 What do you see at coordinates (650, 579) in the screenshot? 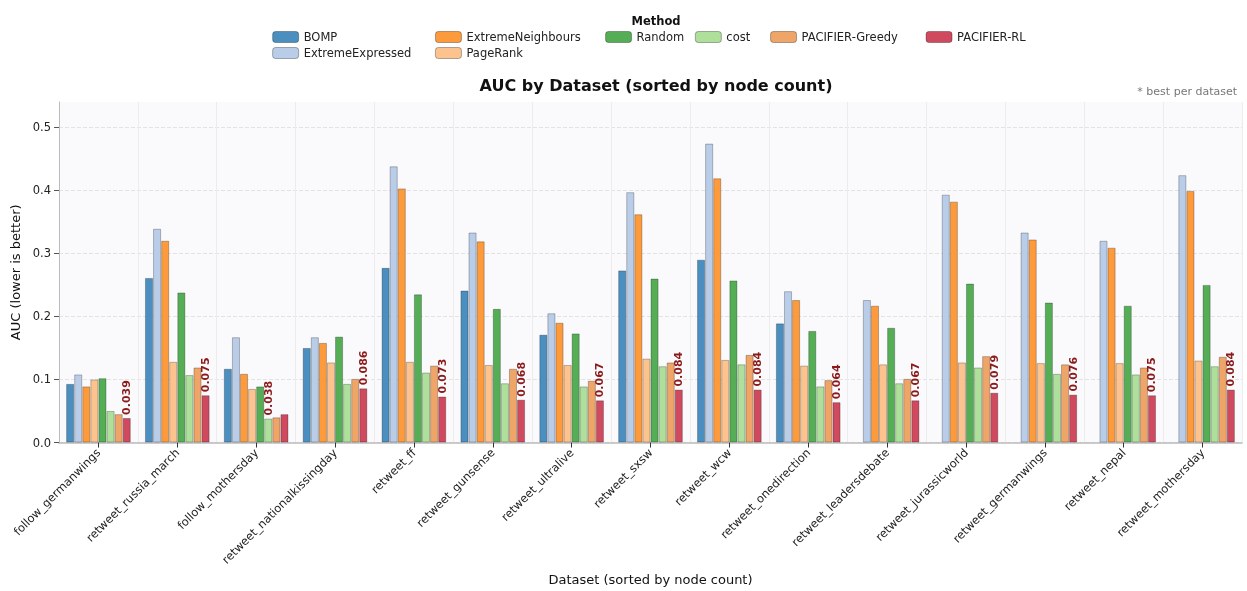
I see `x-axis-title: Dataset (sorted by node count)` at bounding box center [650, 579].